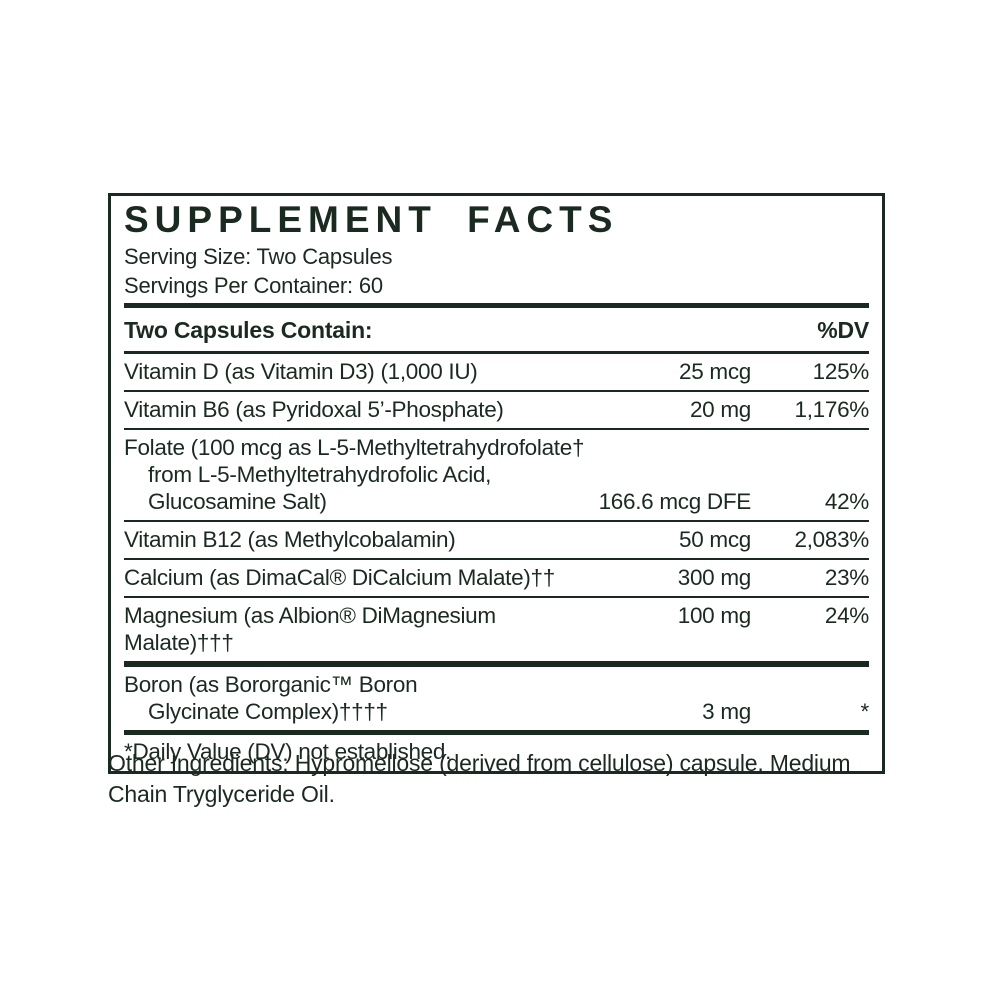 The image size is (1000, 1000). Describe the element at coordinates (258, 256) in the screenshot. I see `serving-size: Serving Size: Two Capsules` at that location.